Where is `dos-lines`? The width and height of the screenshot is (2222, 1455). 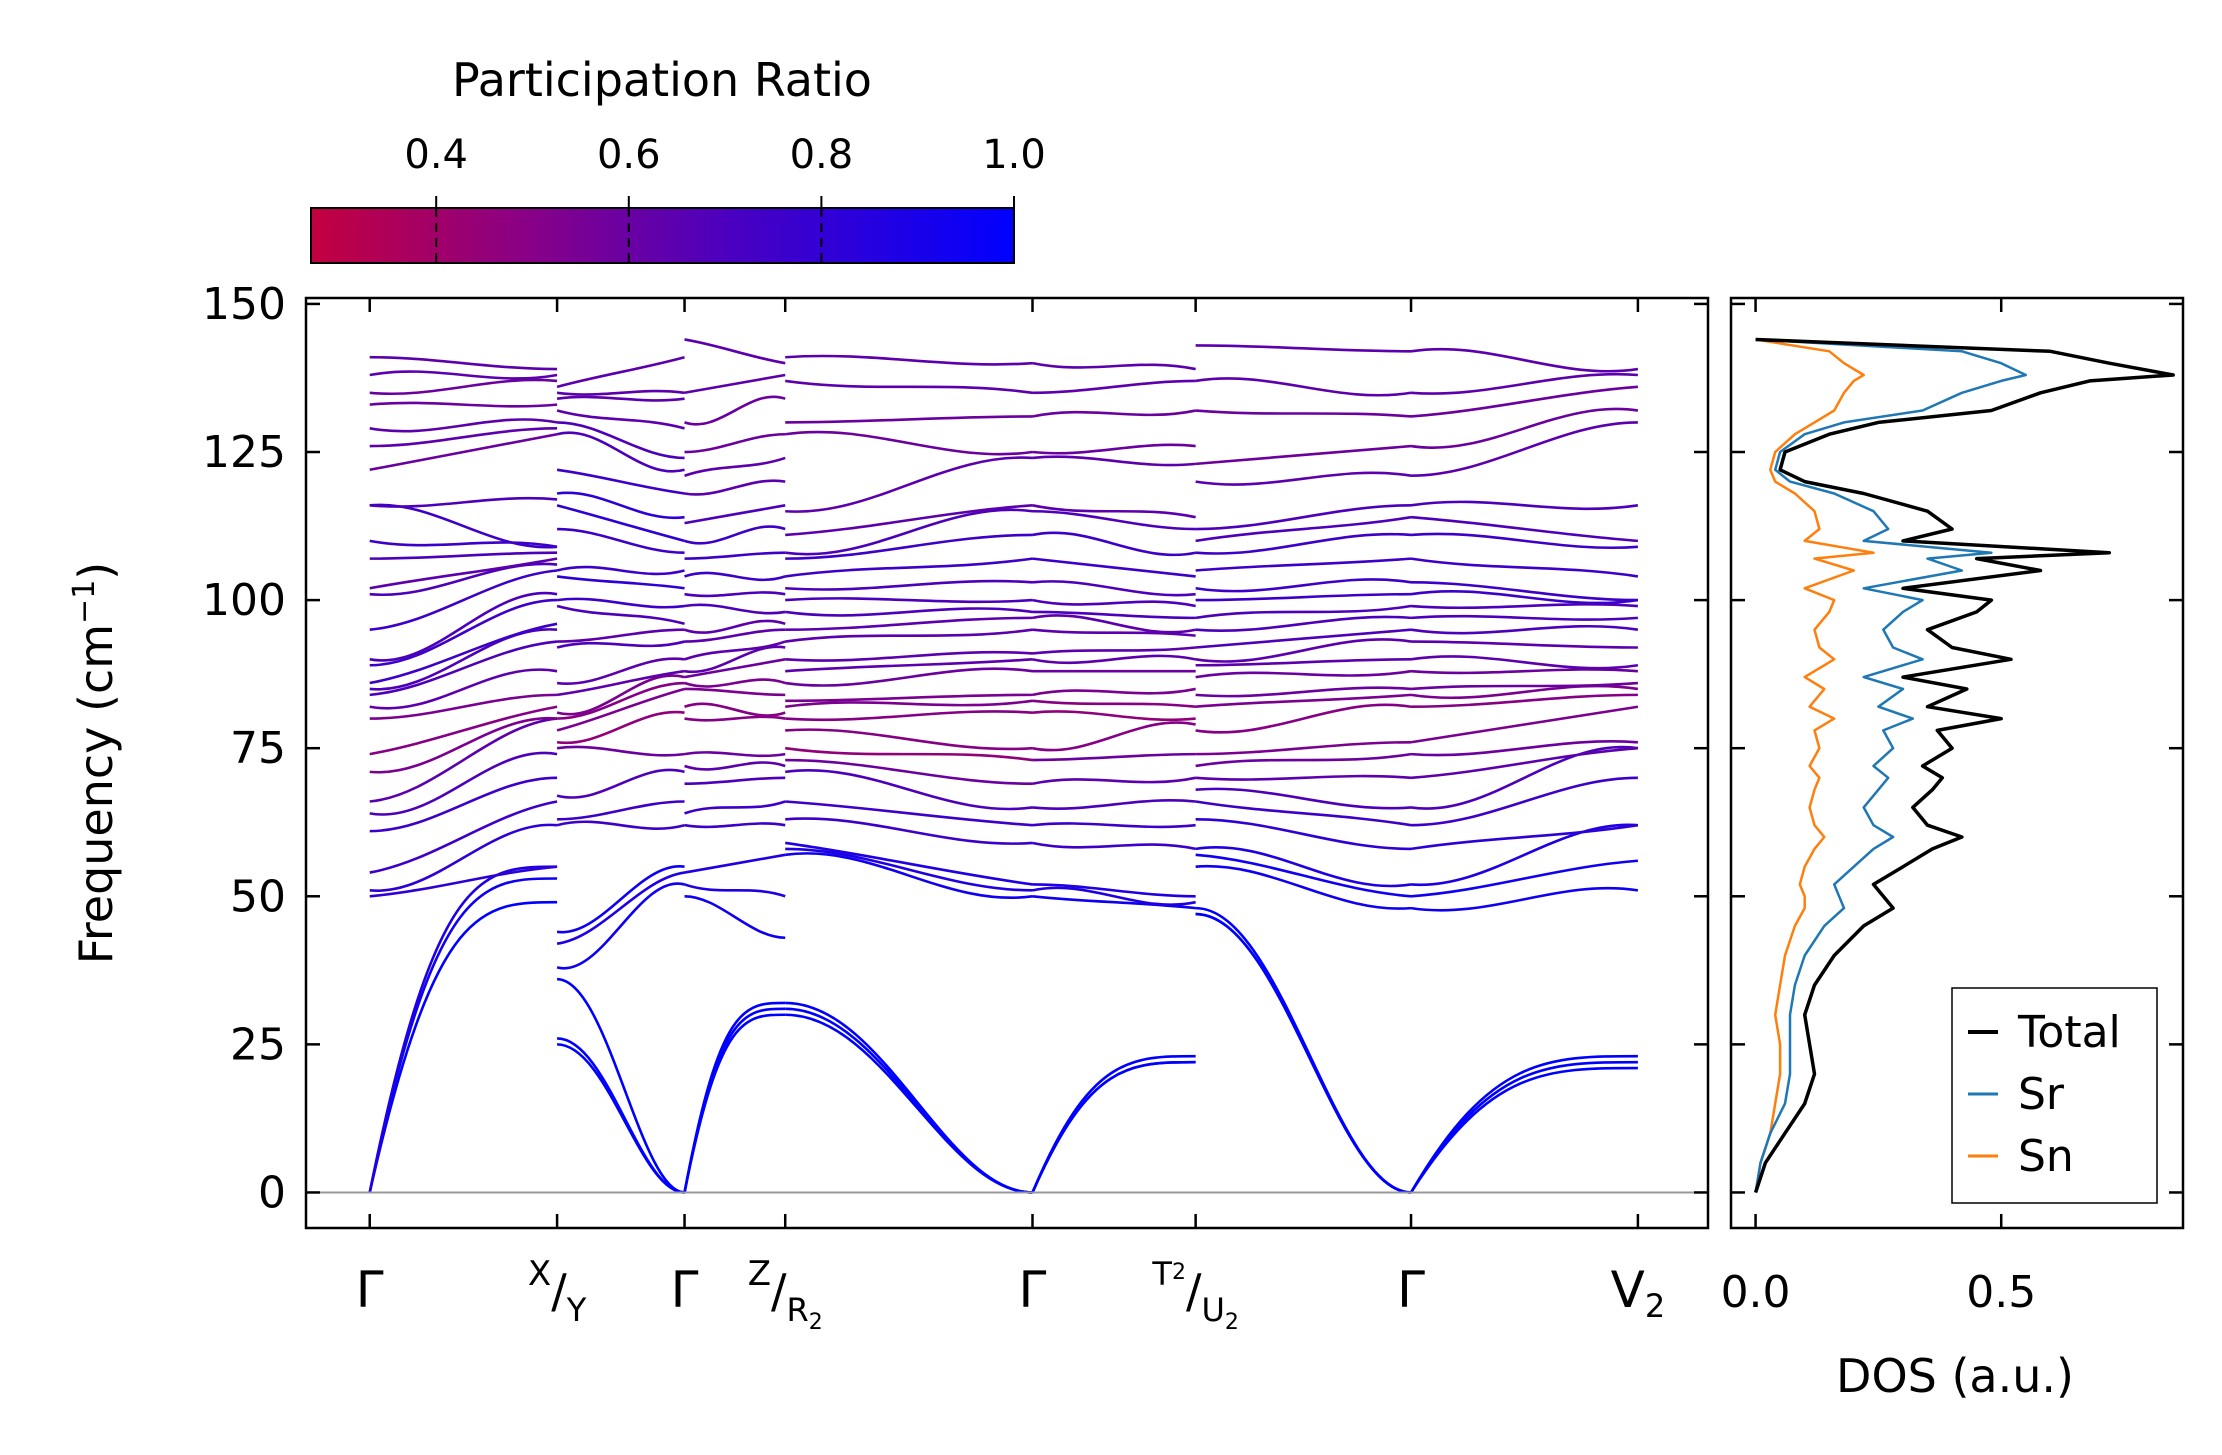
dos-lines is located at coordinates (1964, 765).